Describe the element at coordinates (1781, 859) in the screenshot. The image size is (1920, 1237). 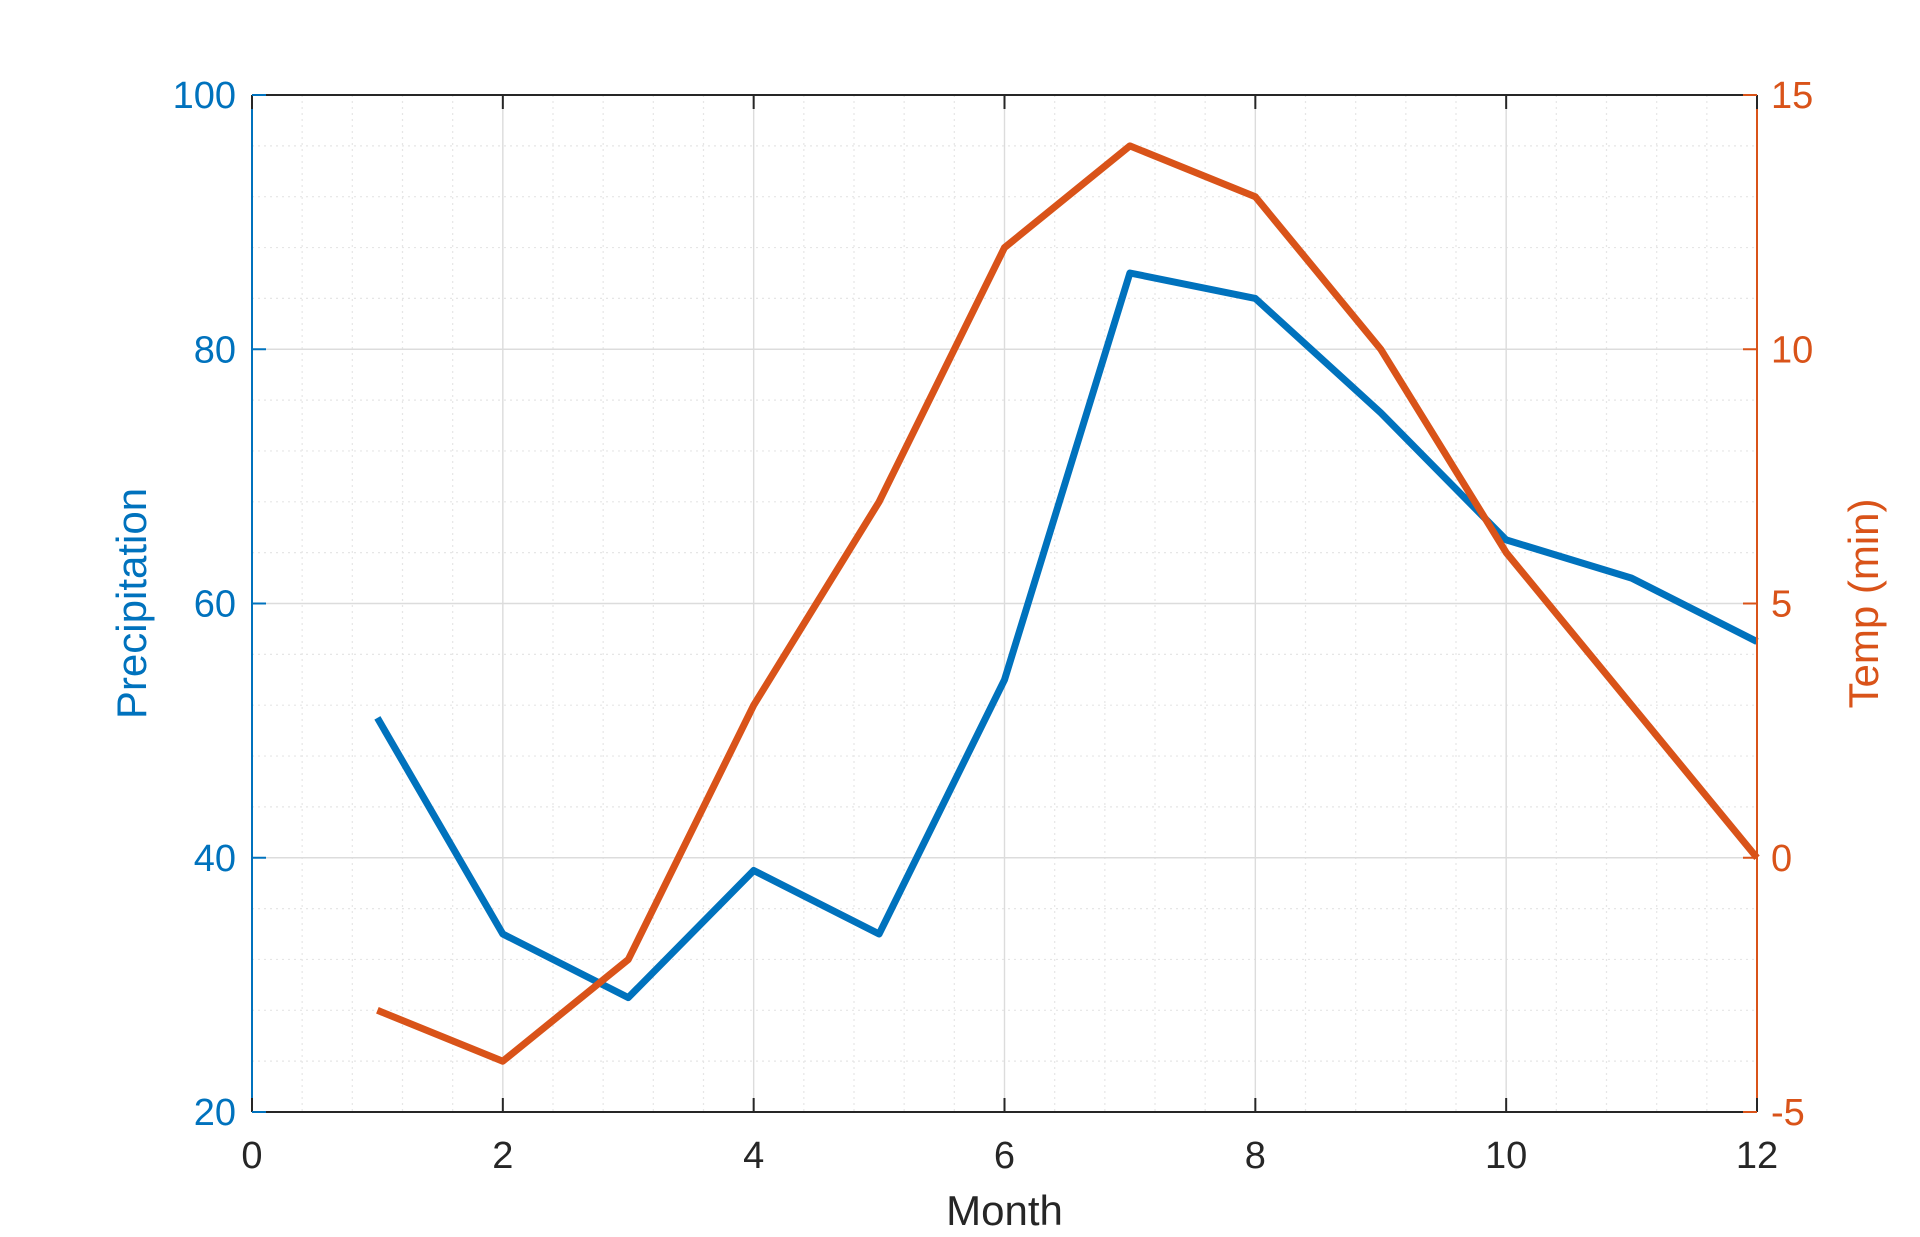
I see `right-y-tick-label: 0` at that location.